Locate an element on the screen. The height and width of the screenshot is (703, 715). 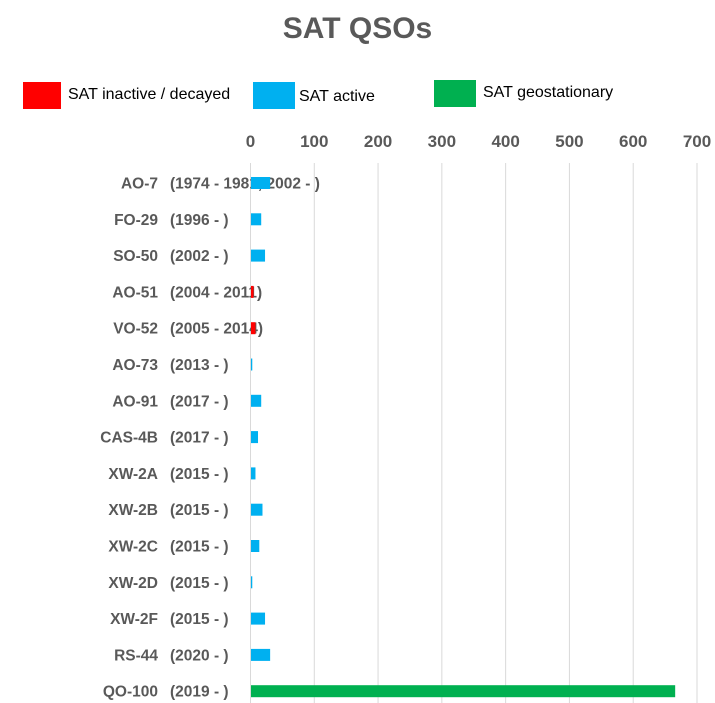
x-tick-label: 200 is located at coordinates (378, 141).